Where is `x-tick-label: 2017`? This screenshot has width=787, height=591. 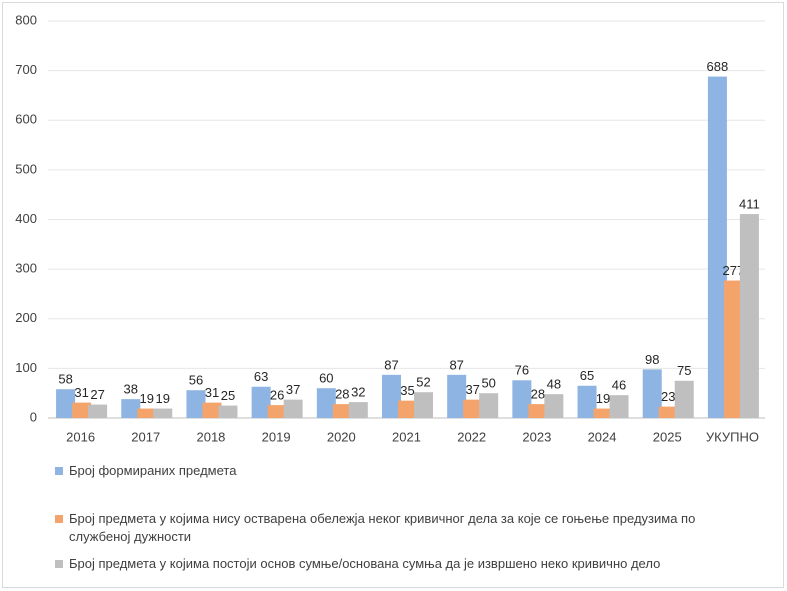 x-tick-label: 2017 is located at coordinates (145, 436).